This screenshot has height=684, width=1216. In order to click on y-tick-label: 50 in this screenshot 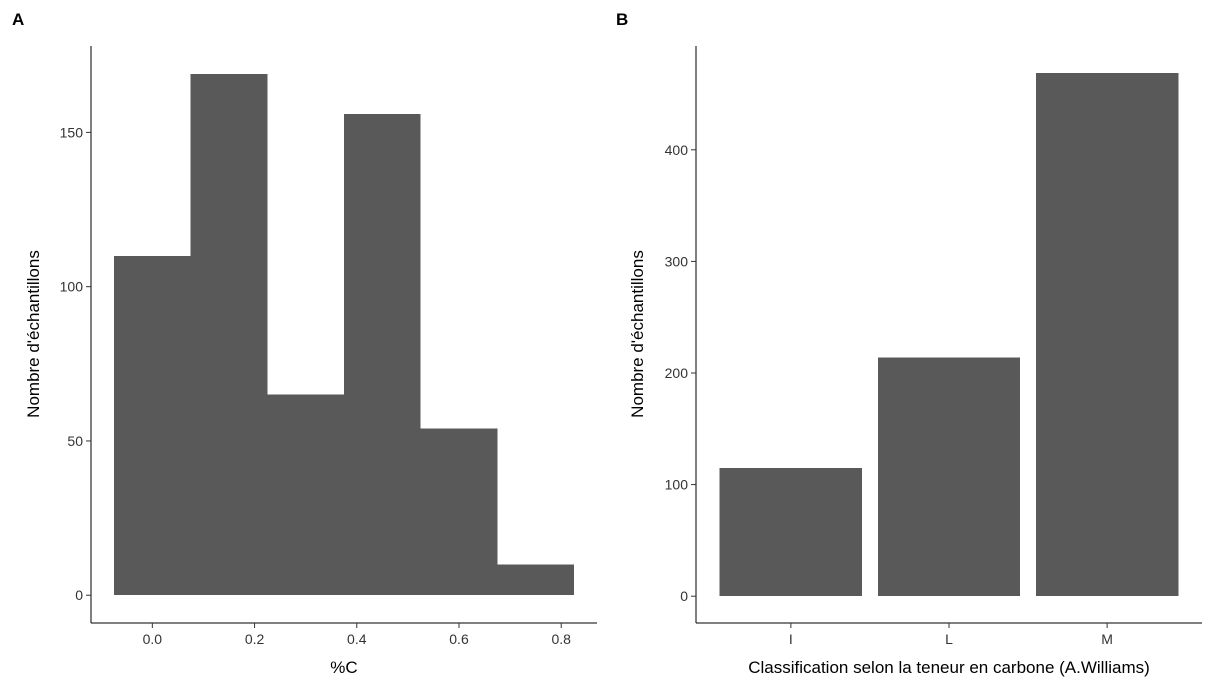, I will do `click(75, 441)`.